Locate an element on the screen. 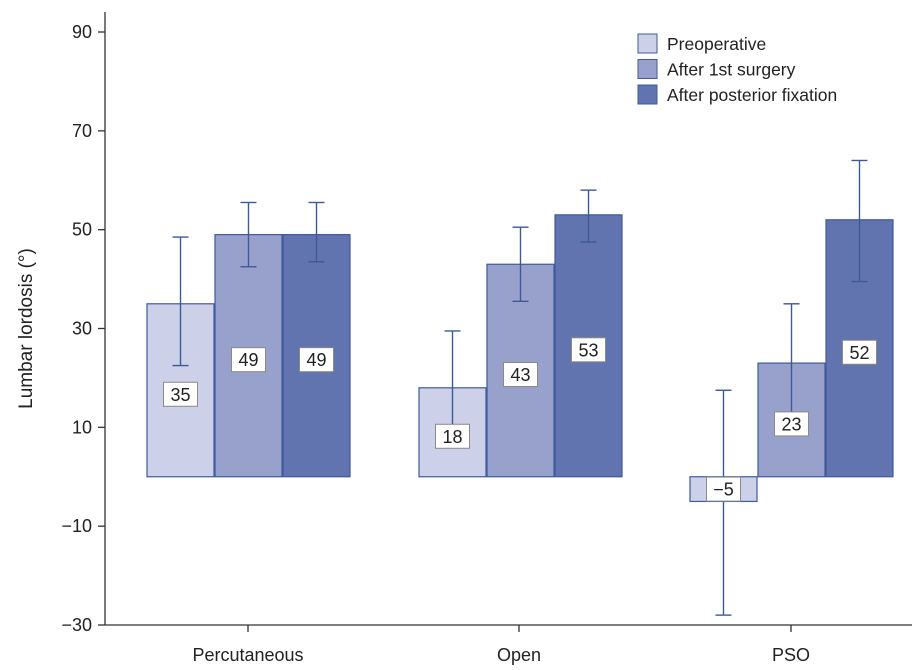  data-label: 52 is located at coordinates (859, 353).